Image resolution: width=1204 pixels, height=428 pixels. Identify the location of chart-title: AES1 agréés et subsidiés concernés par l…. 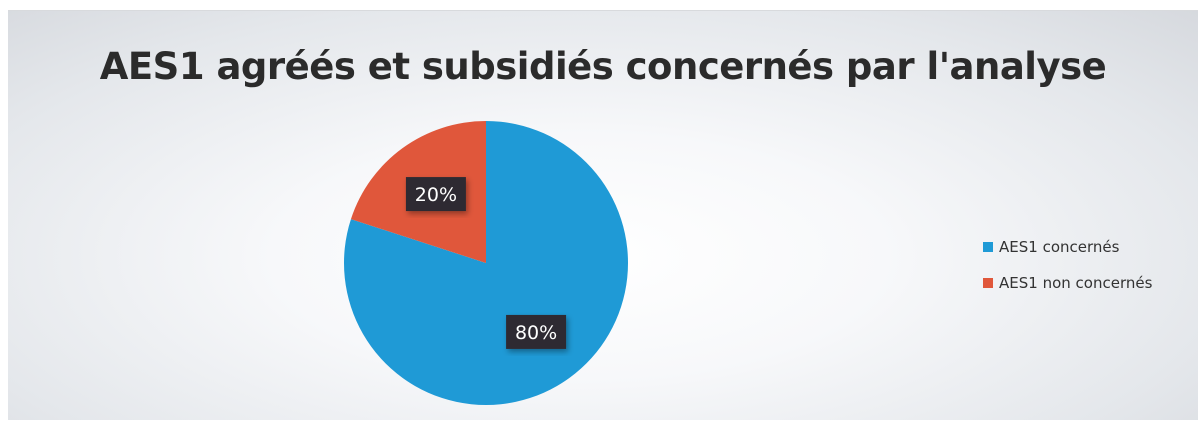
(603, 66).